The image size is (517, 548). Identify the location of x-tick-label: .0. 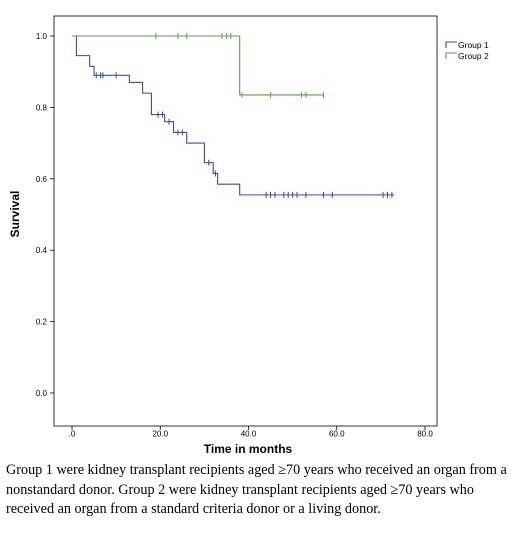
(72, 434).